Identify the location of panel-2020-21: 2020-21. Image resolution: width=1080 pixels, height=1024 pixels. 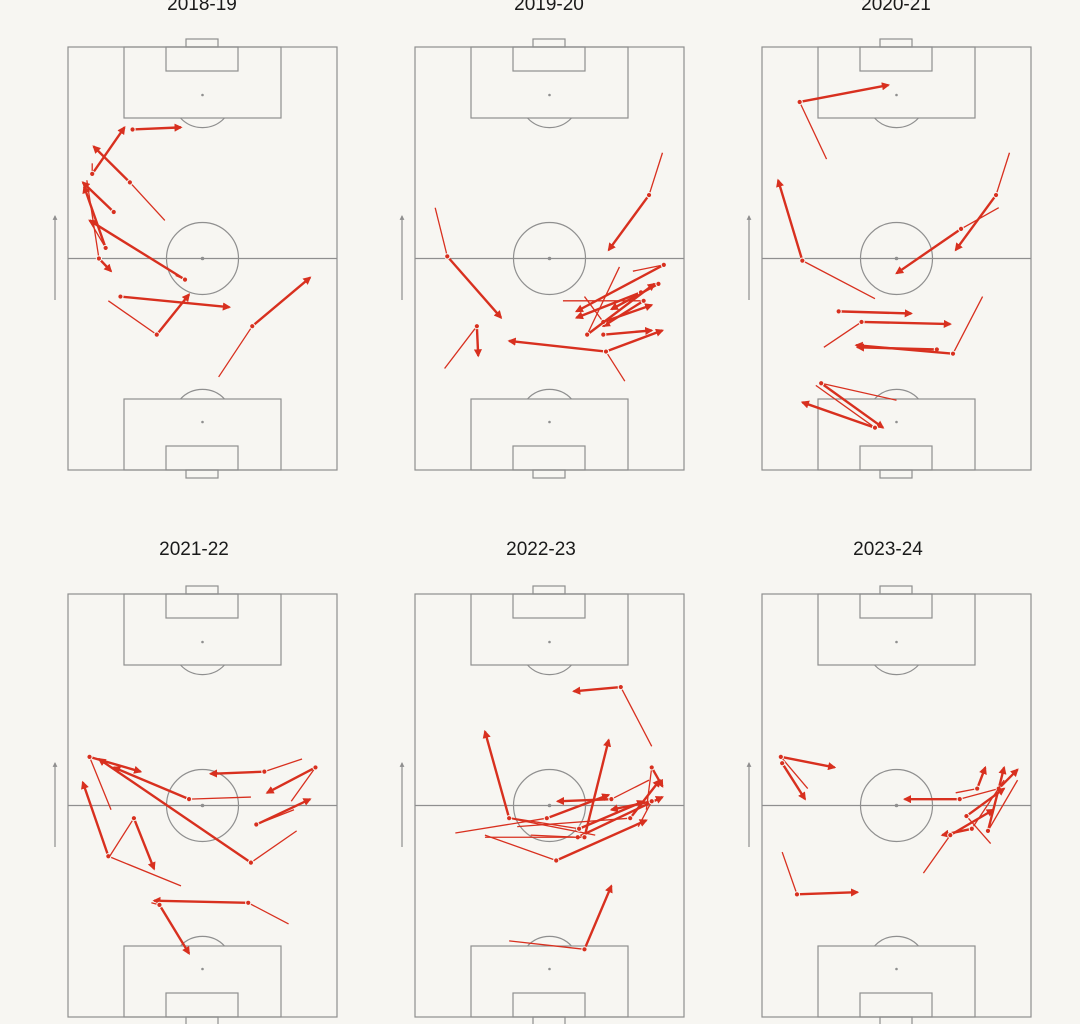
(889, 239).